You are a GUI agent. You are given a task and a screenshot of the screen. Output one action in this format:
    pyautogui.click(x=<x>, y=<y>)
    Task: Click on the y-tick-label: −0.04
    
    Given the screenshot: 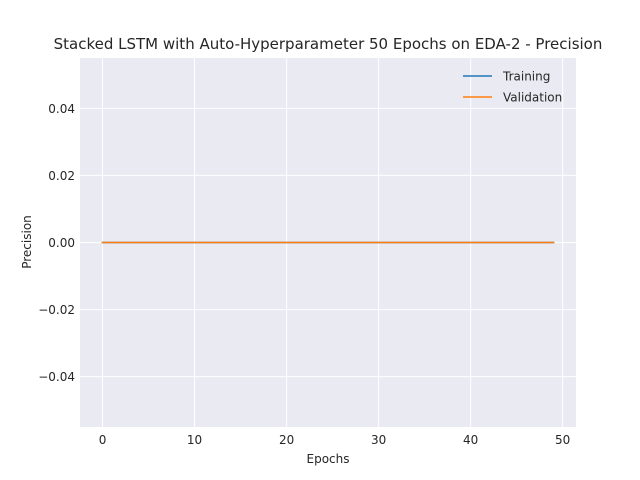 What is the action you would take?
    pyautogui.click(x=56, y=377)
    